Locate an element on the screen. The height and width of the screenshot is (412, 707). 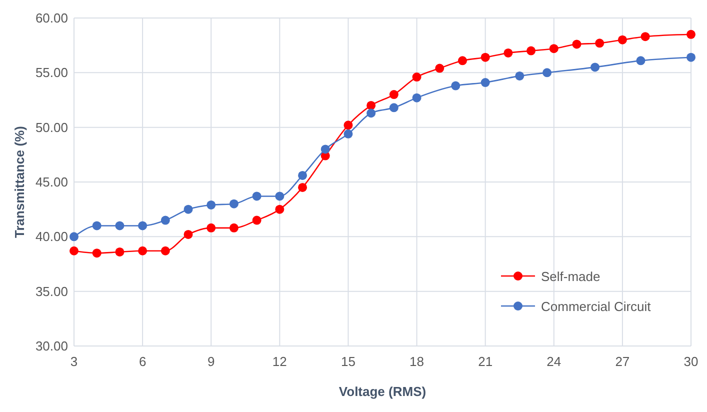
x-tick-label: 18 is located at coordinates (417, 361).